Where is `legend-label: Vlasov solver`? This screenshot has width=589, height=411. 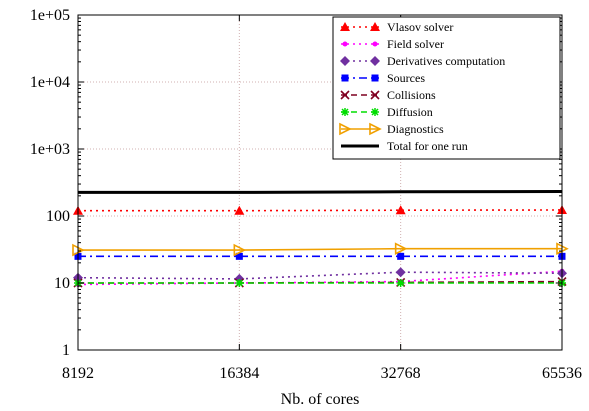 legend-label: Vlasov solver is located at coordinates (420, 27).